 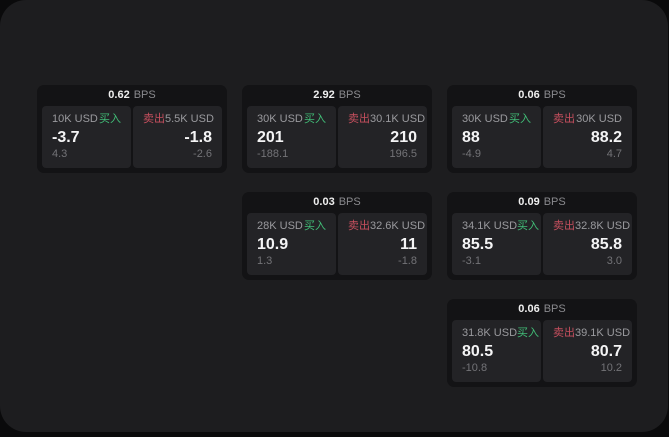 What do you see at coordinates (86, 137) in the screenshot?
I see `buy-quote-tile: 10K USD 买入 -3.7 4.3` at bounding box center [86, 137].